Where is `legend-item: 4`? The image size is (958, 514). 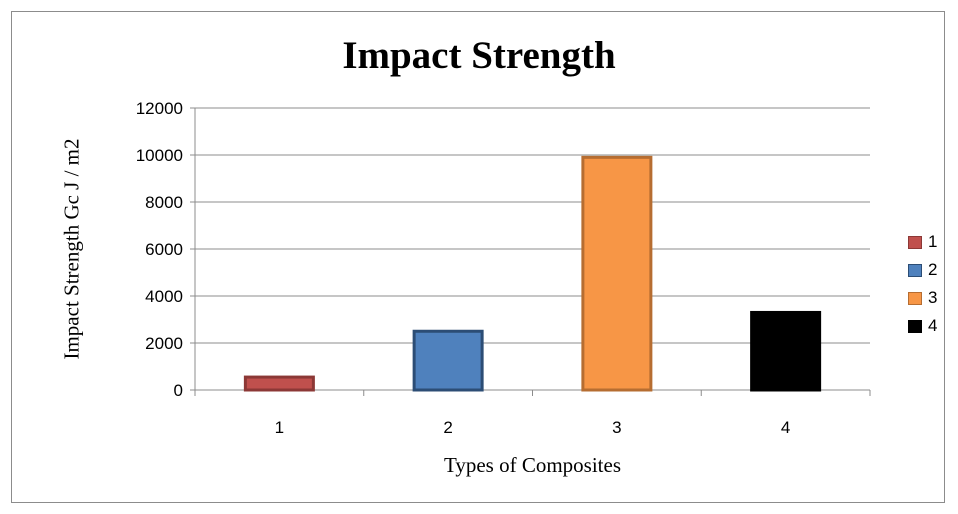
legend-item: 4 is located at coordinates (922, 326).